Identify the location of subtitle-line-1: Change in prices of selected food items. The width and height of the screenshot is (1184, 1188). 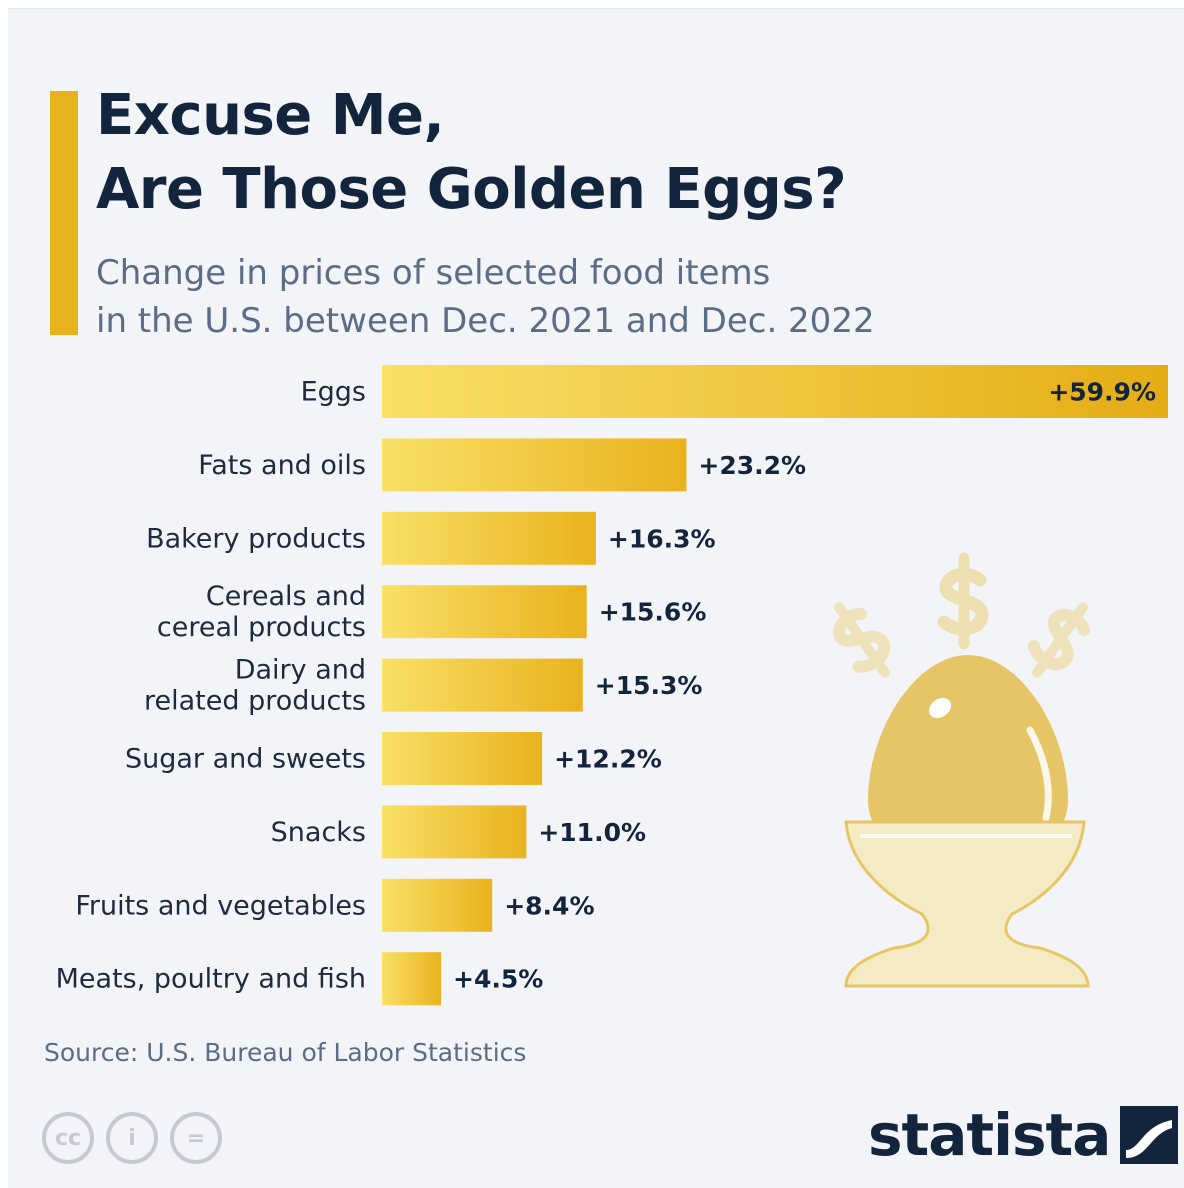
(433, 273).